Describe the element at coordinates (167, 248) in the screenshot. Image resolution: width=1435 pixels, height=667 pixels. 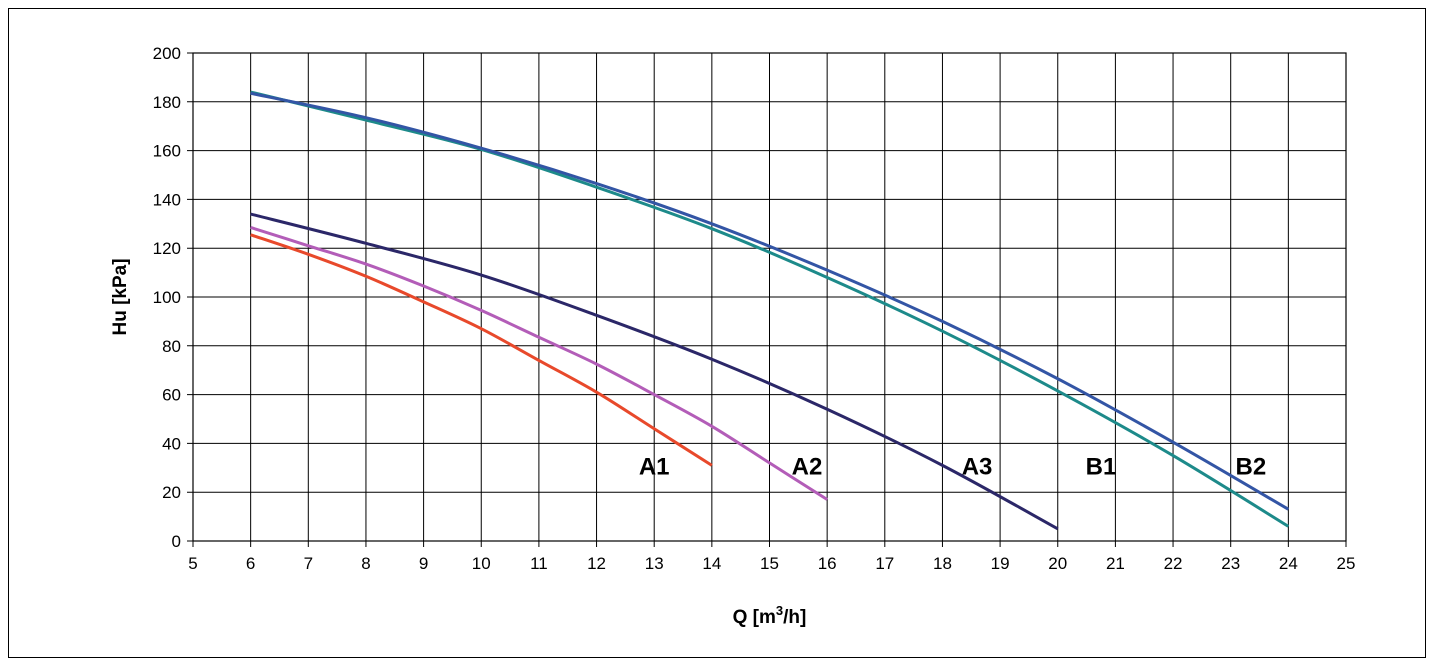
I see `y-tick-label: 120` at that location.